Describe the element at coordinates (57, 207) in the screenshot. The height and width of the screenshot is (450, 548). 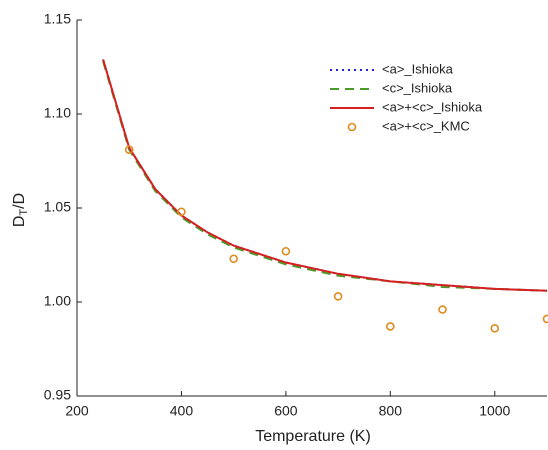
I see `y-tick-label: 1.05` at that location.